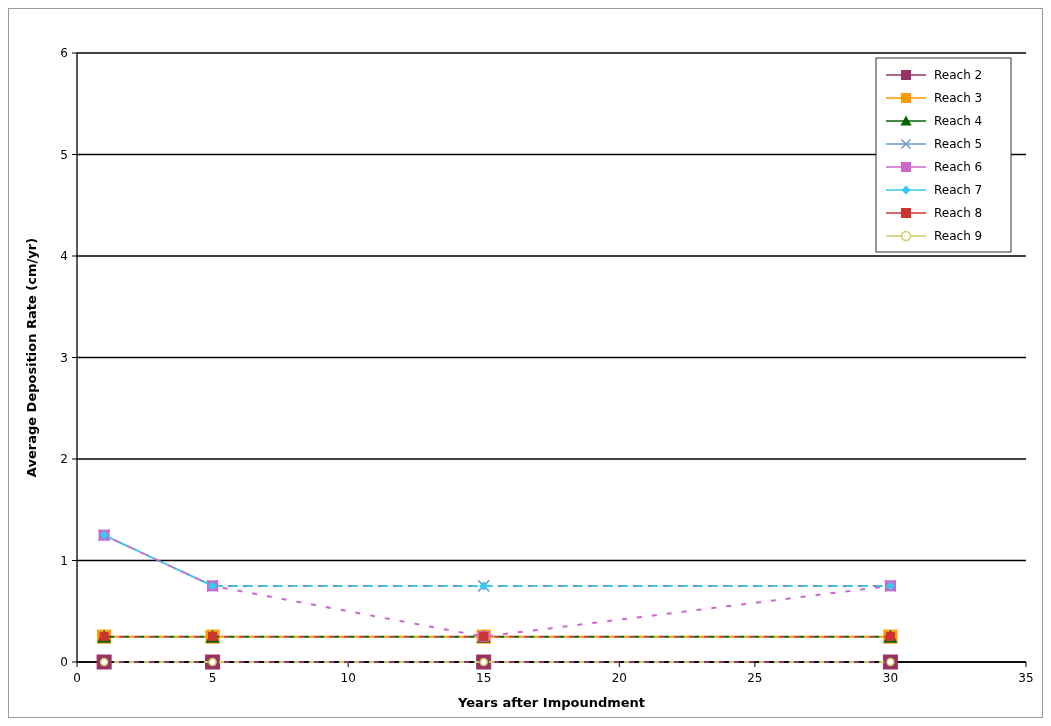 This screenshot has width=1051, height=726. I want to click on y-tick-label: 5, so click(64, 154).